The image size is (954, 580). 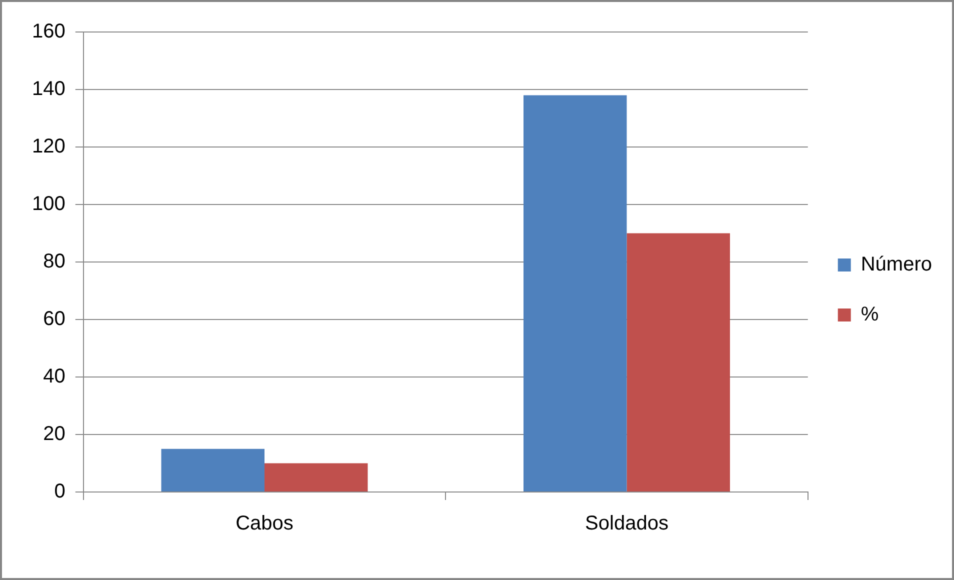 What do you see at coordinates (49, 147) in the screenshot?
I see `y-tick-label: 120` at bounding box center [49, 147].